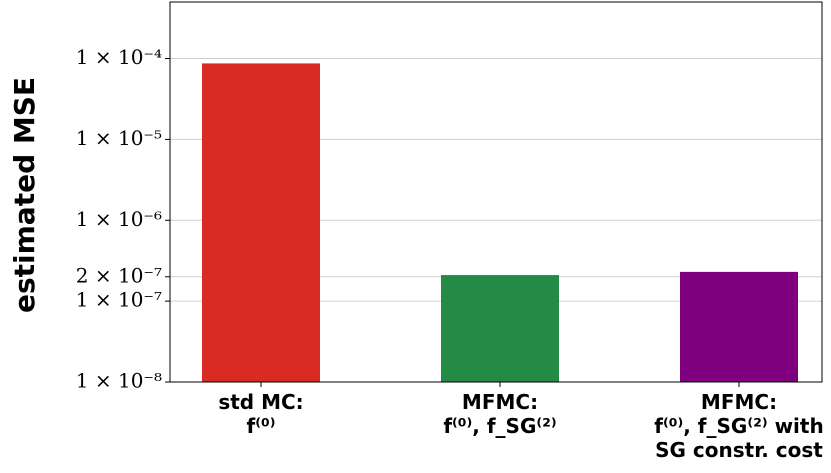  Describe the element at coordinates (119, 219) in the screenshot. I see `y-tick-label: 1 × 10⁻⁶` at that location.